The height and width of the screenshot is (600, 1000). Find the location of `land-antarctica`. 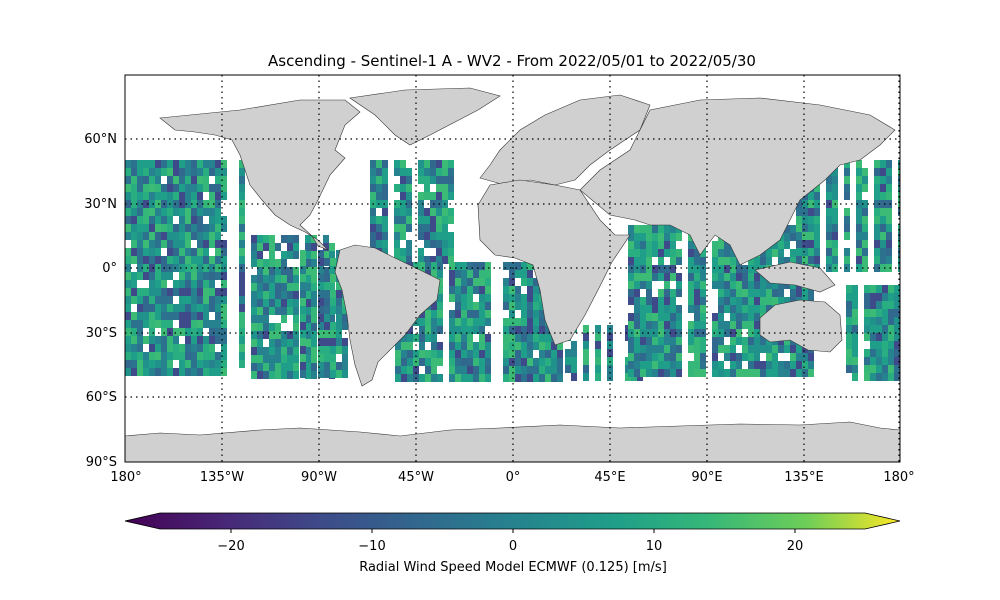

land-antarctica is located at coordinates (512, 441).